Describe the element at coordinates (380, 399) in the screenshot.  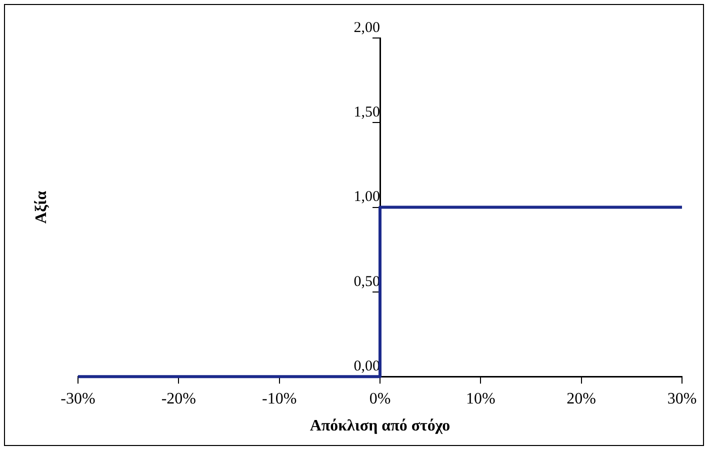
I see `x-tick-label: 0%` at that location.